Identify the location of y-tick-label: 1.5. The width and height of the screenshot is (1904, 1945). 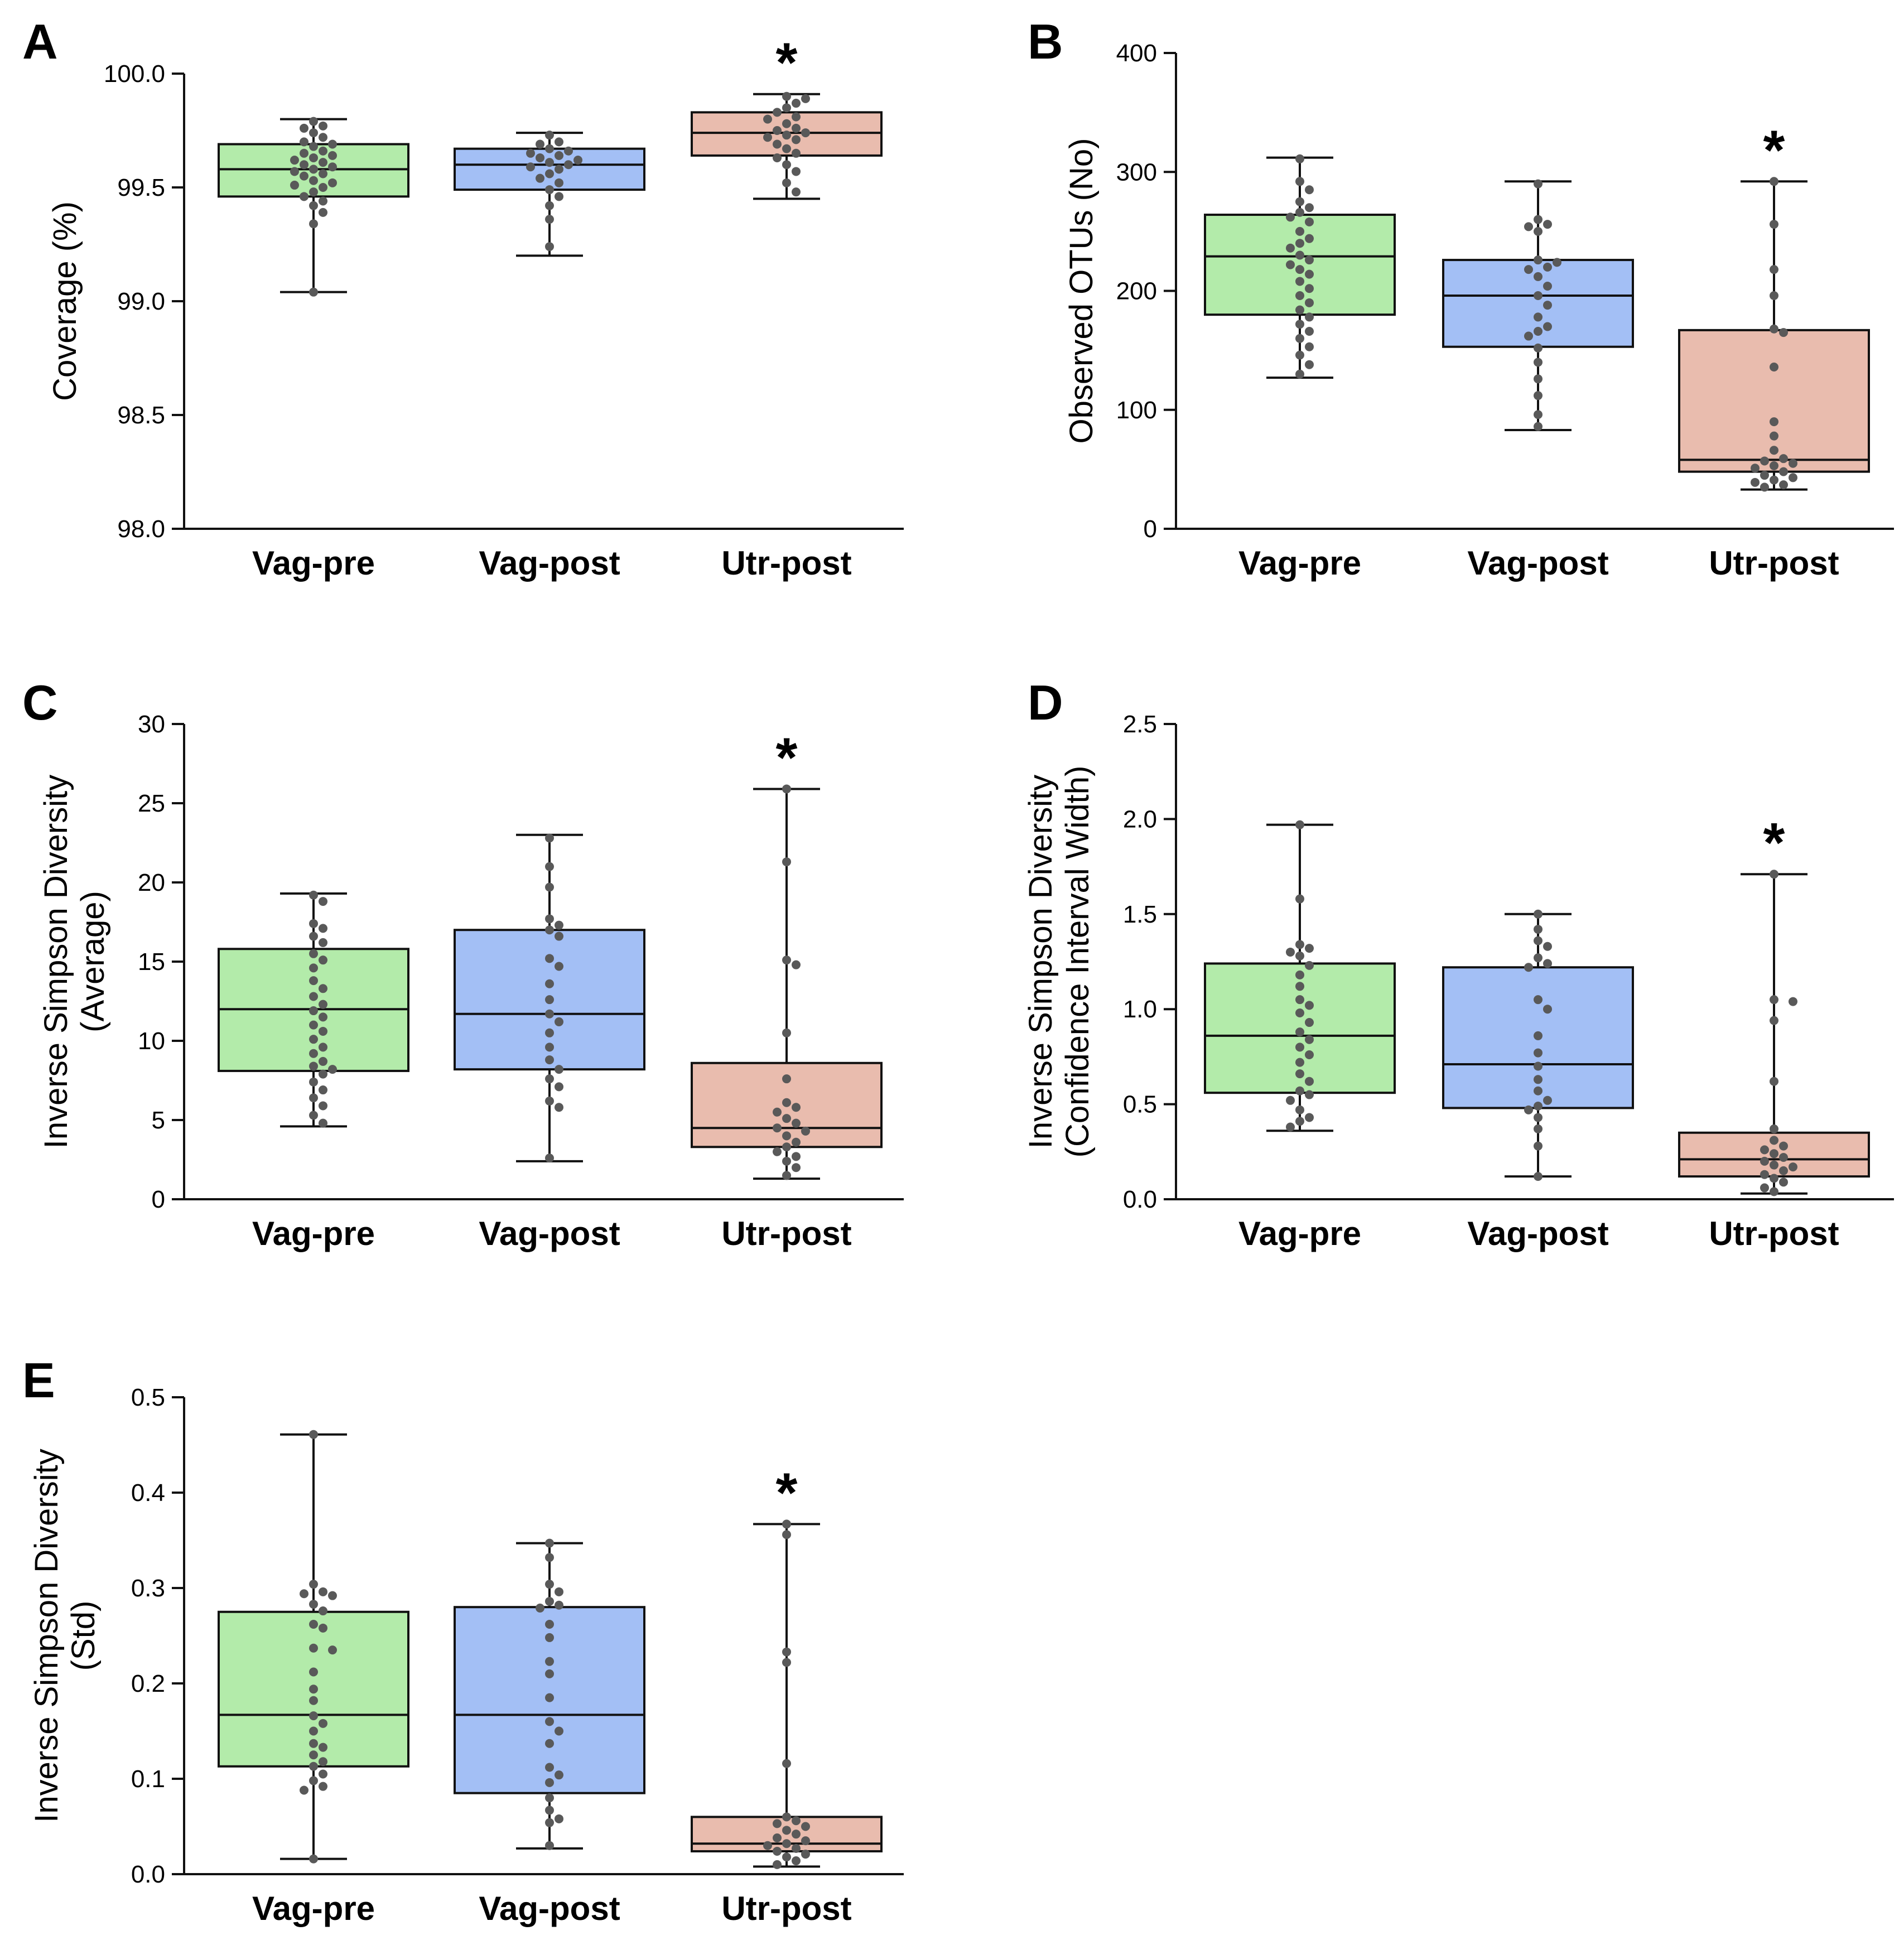
(1140, 915).